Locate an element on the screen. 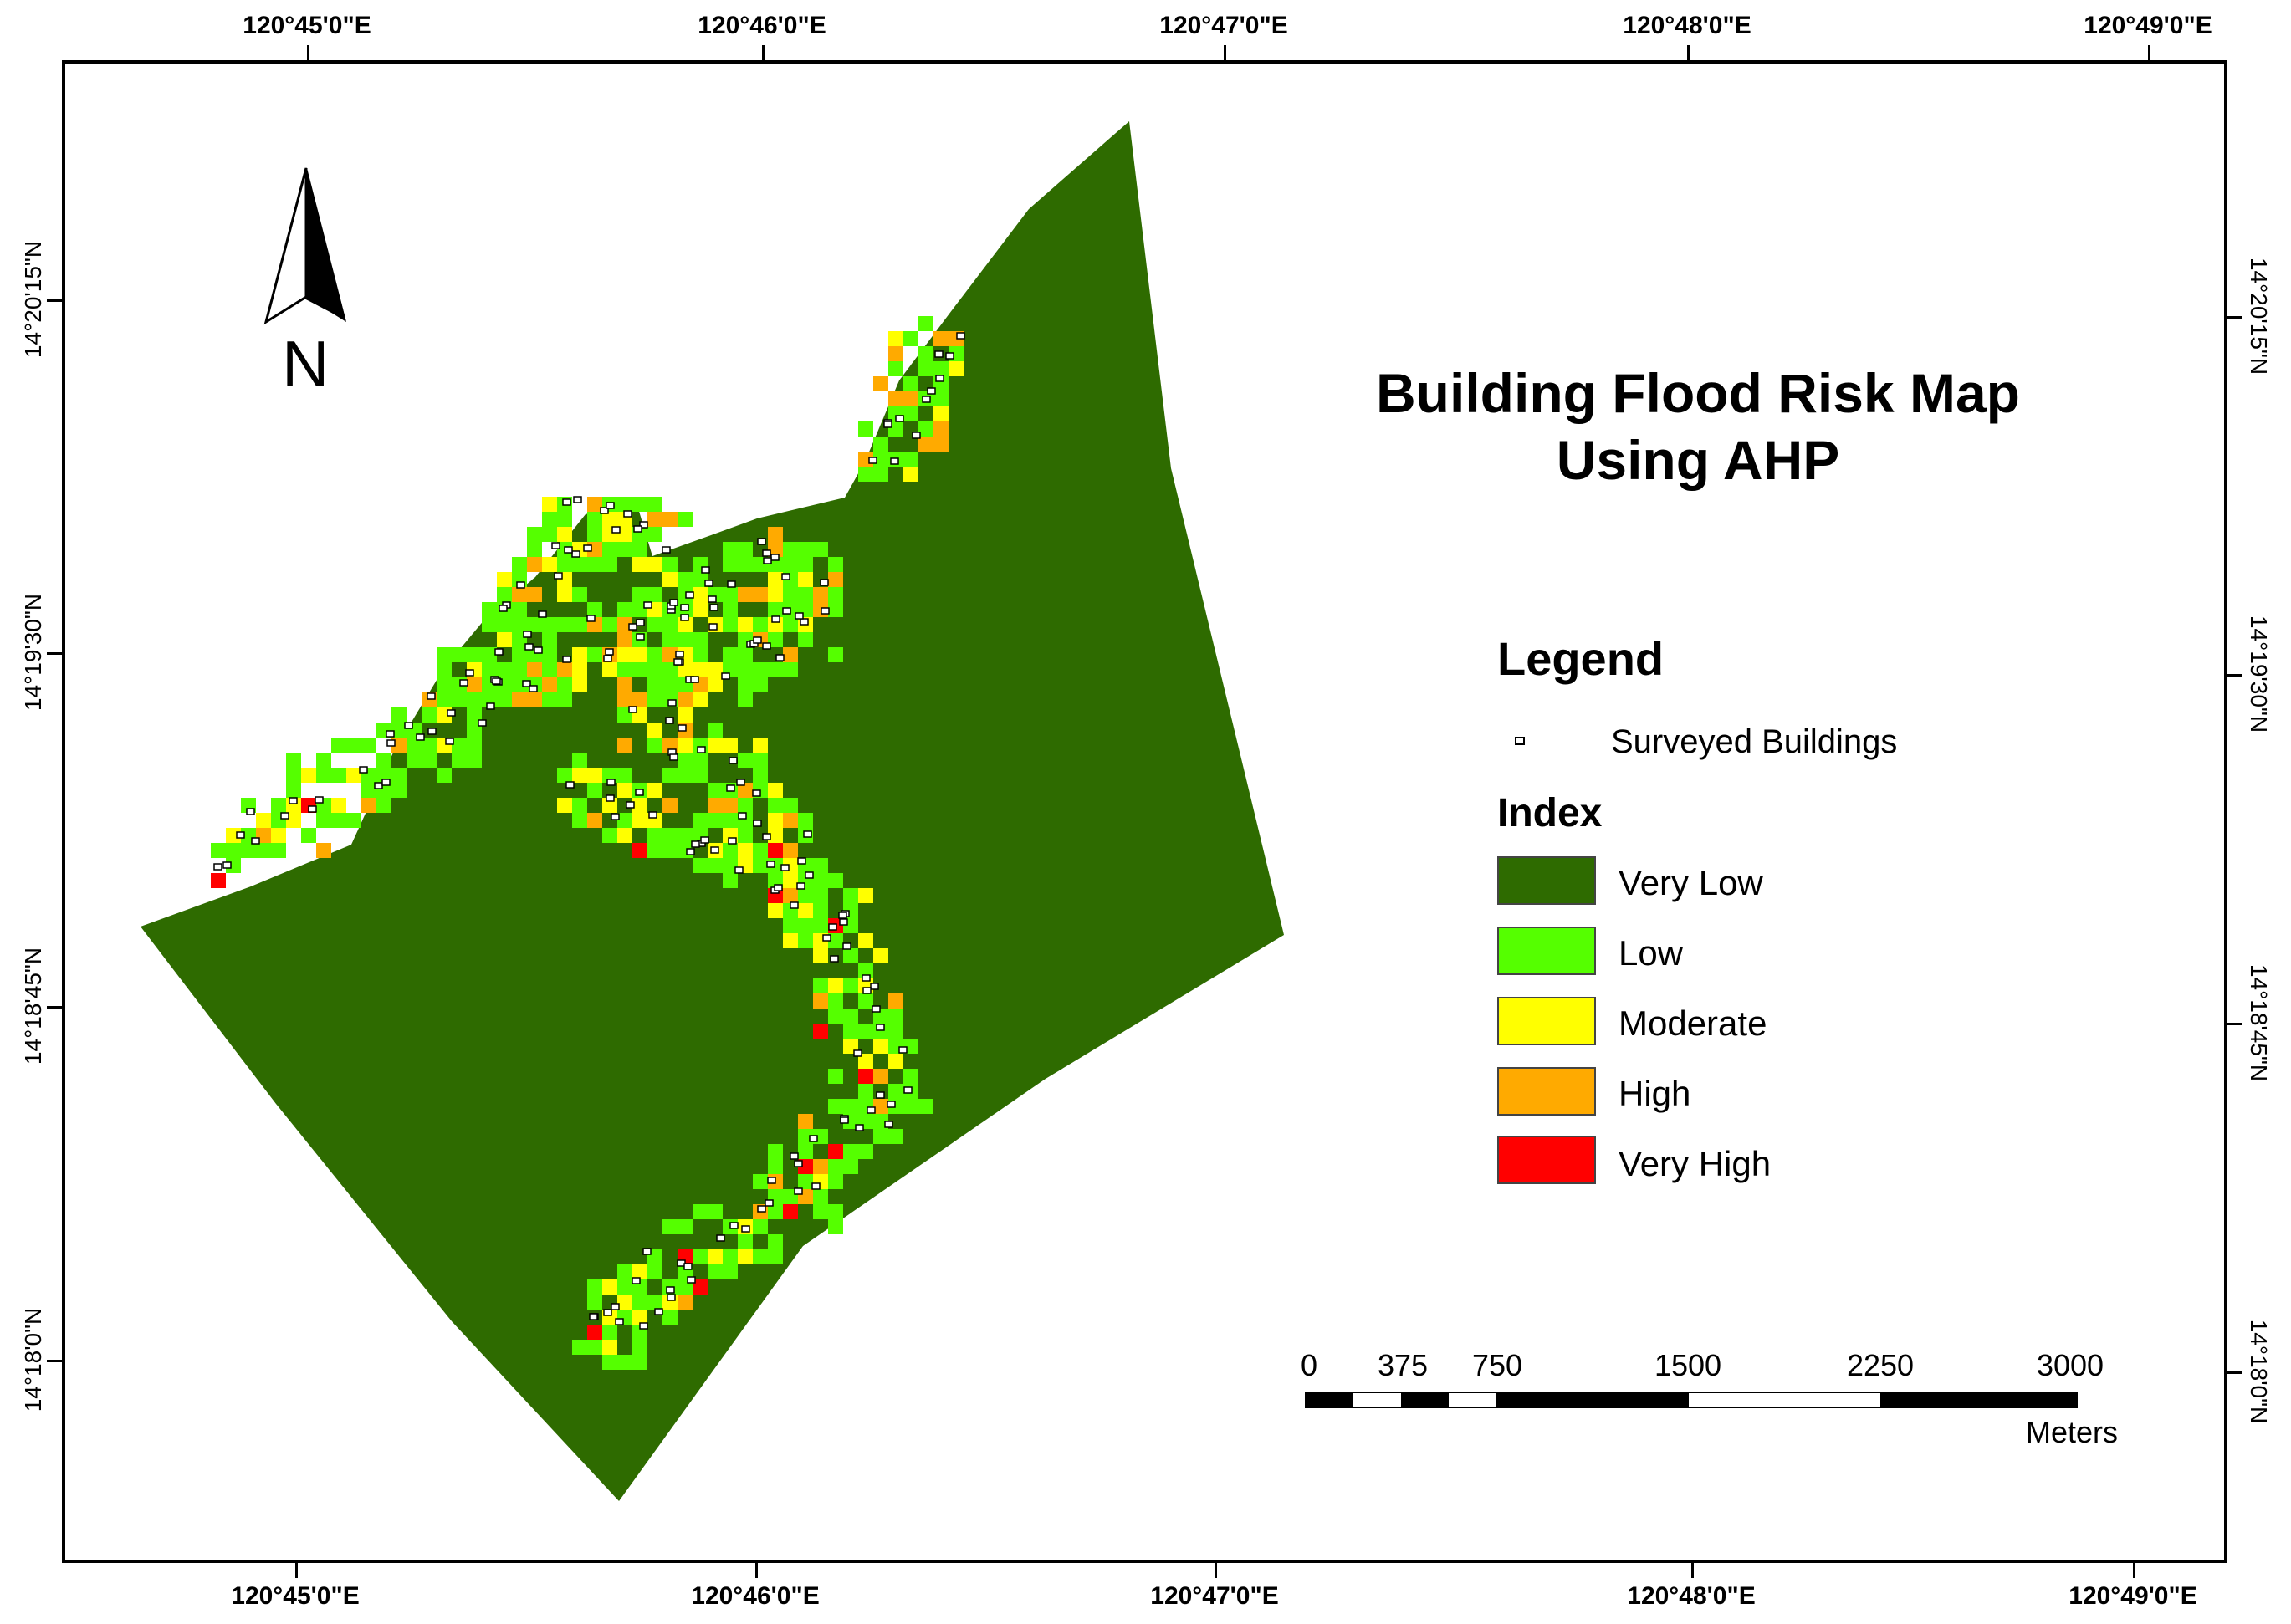  longitude-label-bottom: 120°49'0"E is located at coordinates (2133, 1596).